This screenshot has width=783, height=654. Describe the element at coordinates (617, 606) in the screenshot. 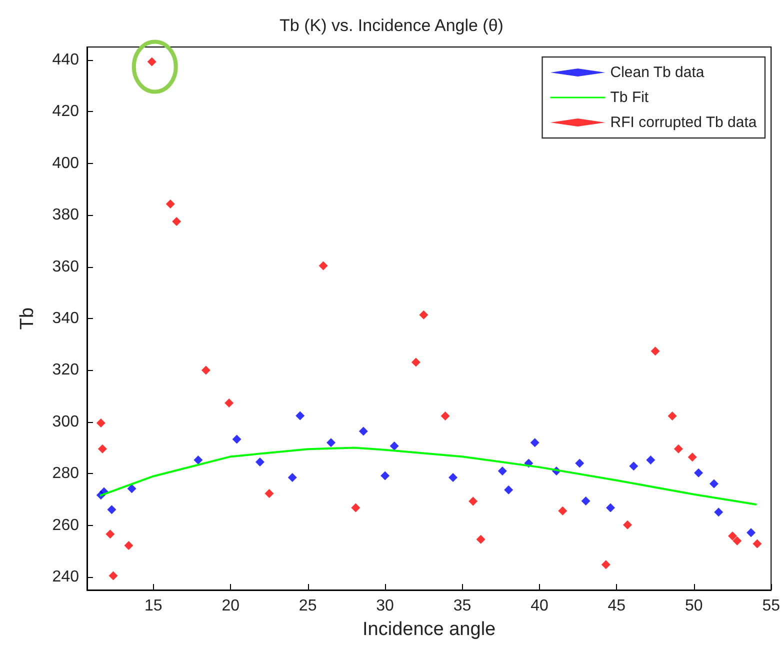

I see `x-tick-label: 45` at that location.